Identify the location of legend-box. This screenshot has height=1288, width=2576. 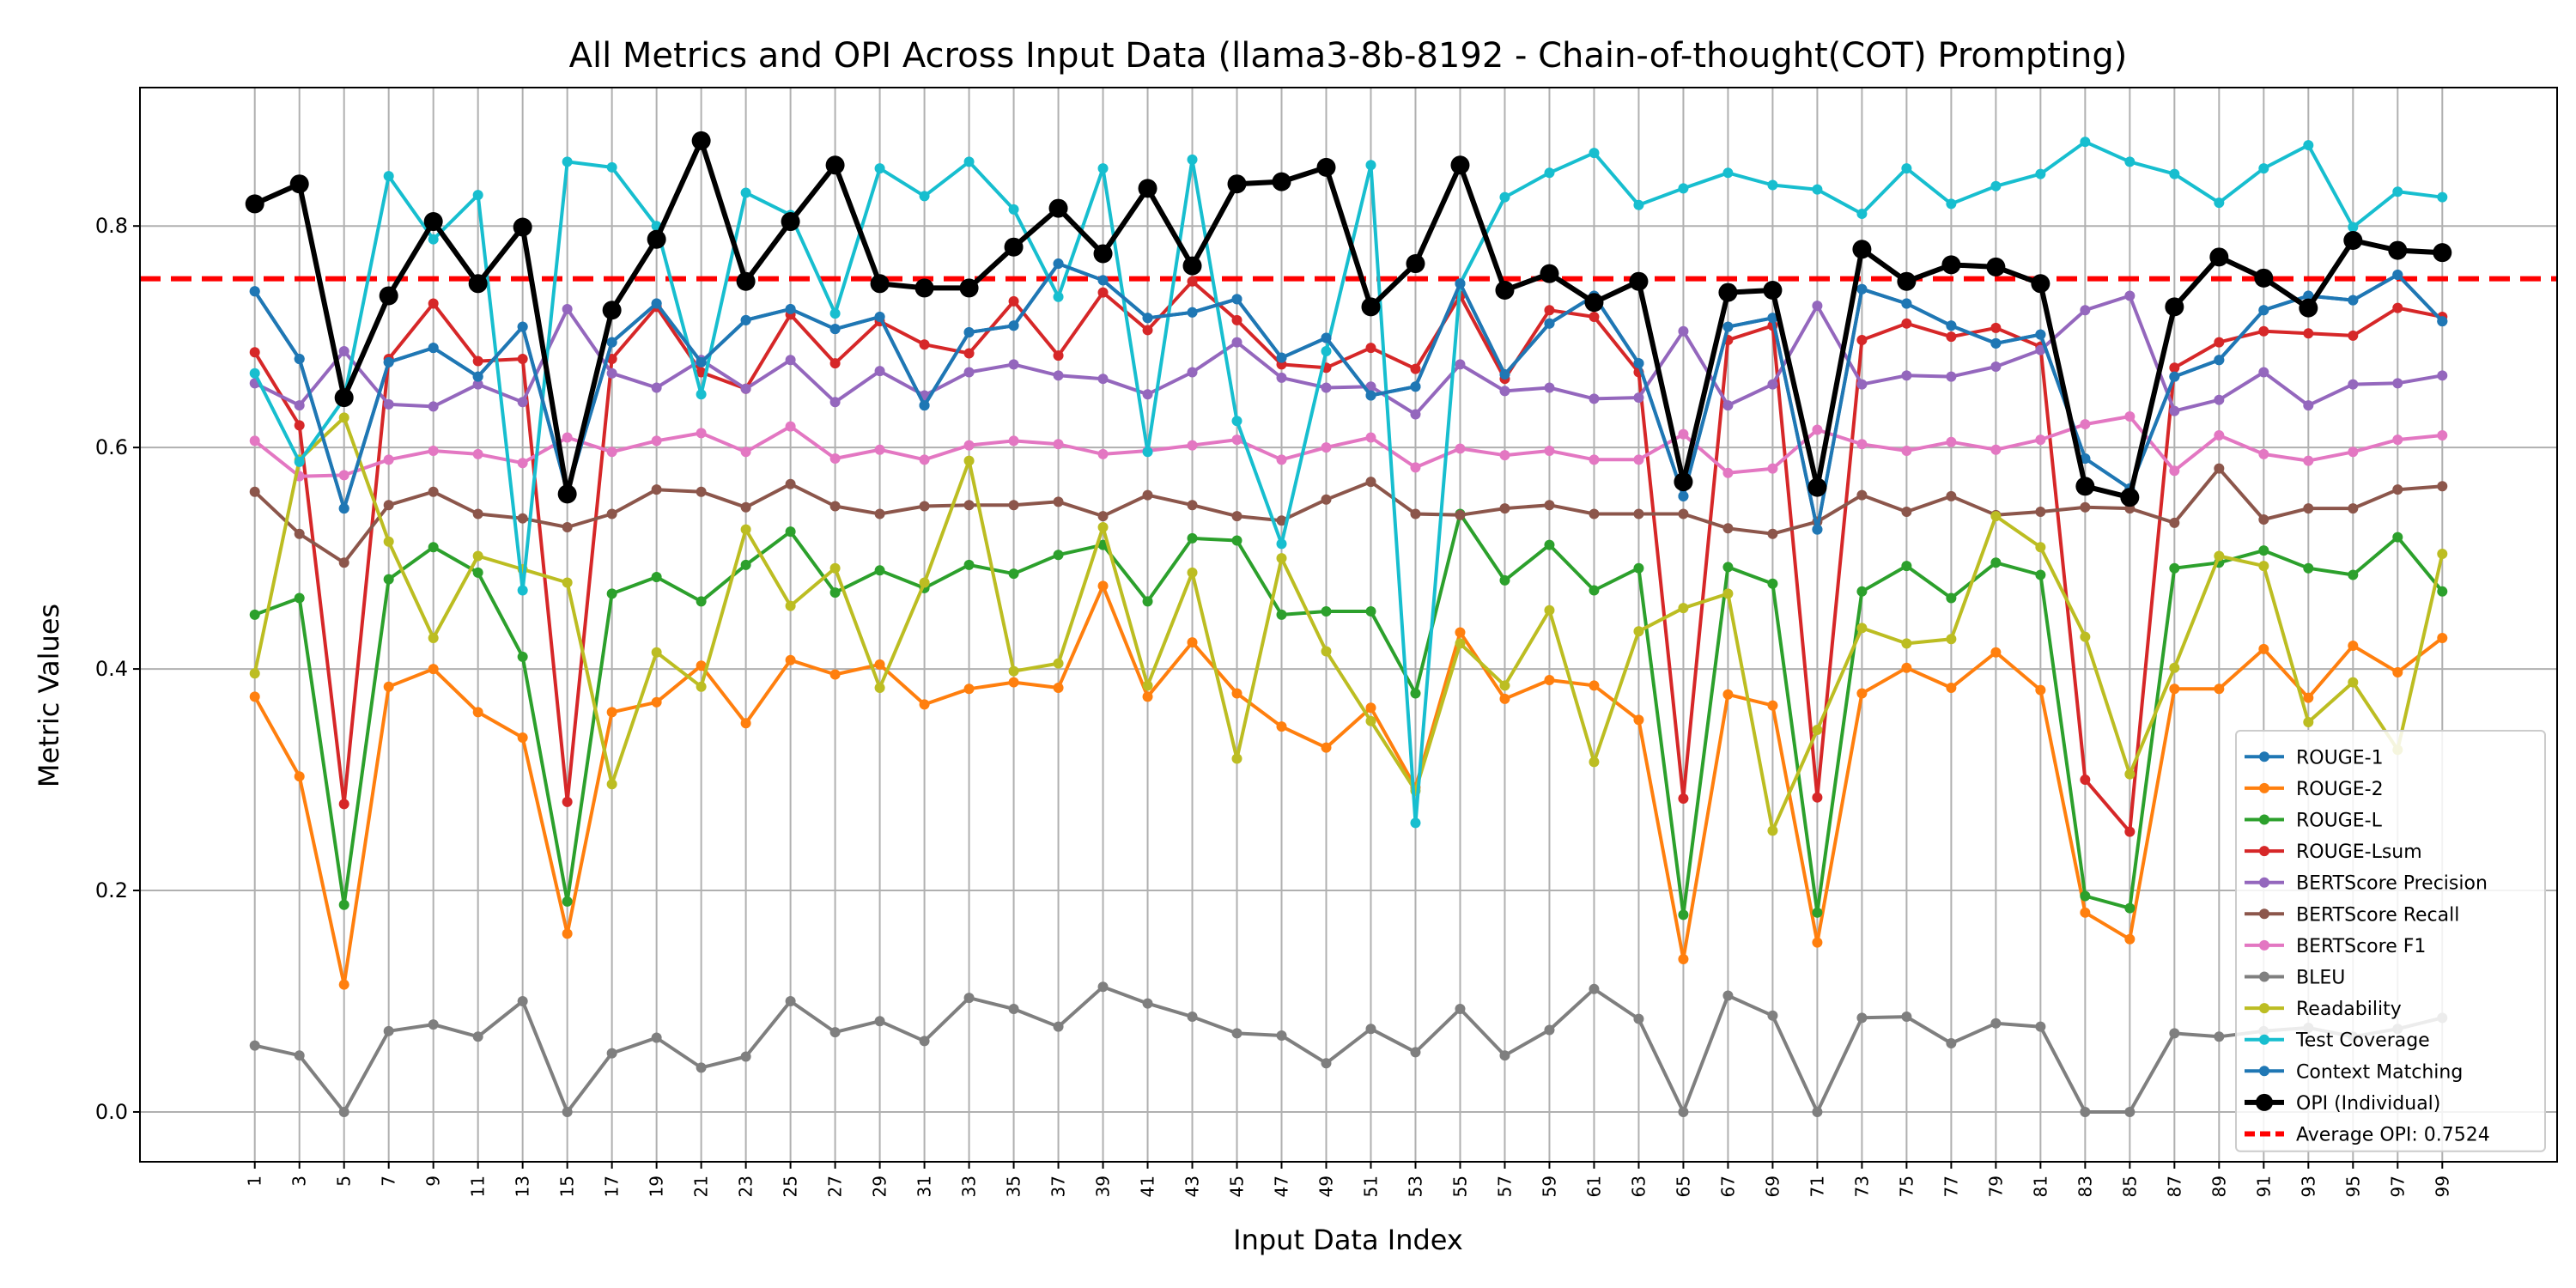
(2390, 941).